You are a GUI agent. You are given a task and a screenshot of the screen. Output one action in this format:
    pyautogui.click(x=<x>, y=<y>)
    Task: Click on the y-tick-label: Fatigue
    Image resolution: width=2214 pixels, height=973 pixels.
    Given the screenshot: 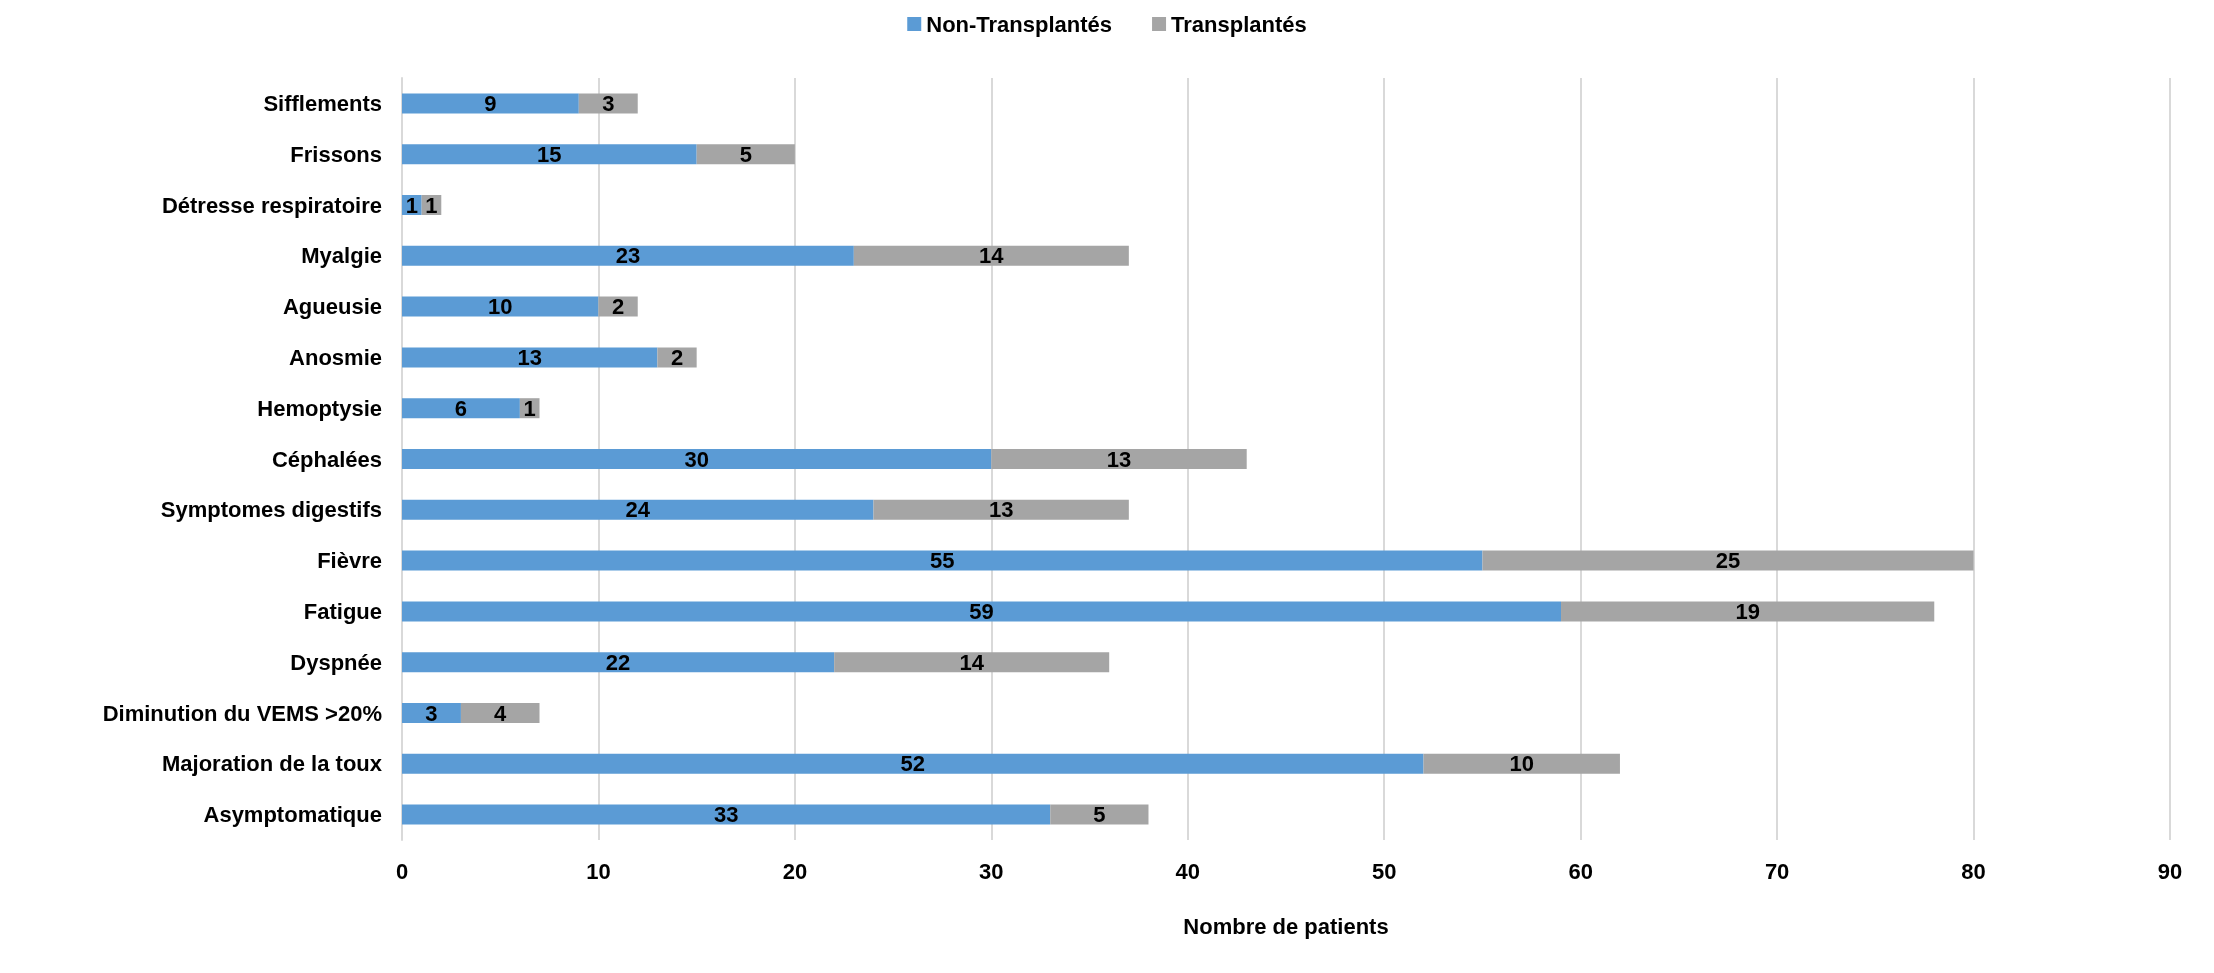 What is the action you would take?
    pyautogui.click(x=342, y=611)
    